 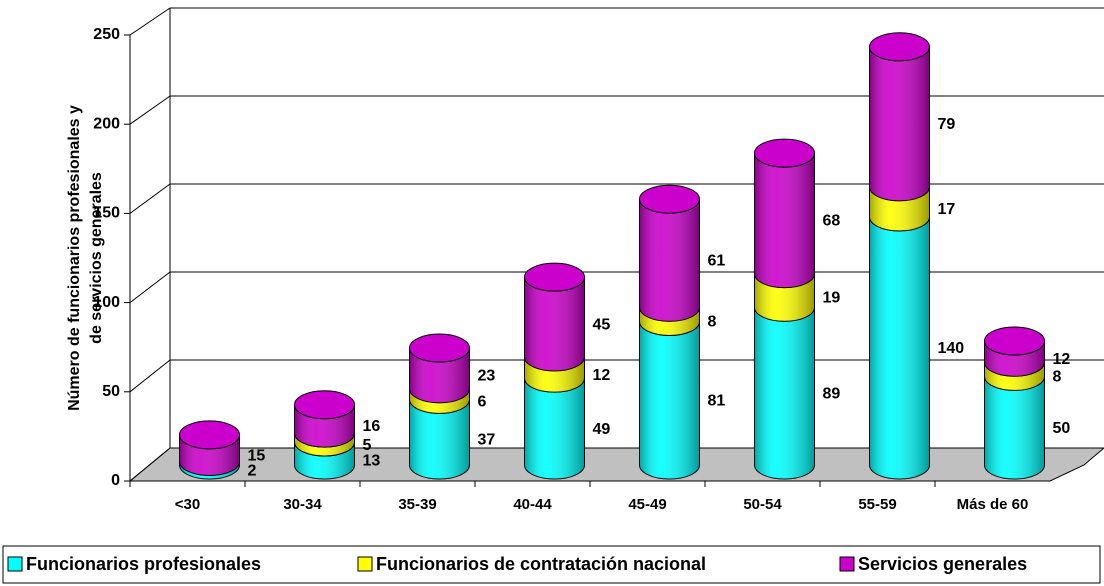 What do you see at coordinates (257, 455) in the screenshot?
I see `data-label: 15` at bounding box center [257, 455].